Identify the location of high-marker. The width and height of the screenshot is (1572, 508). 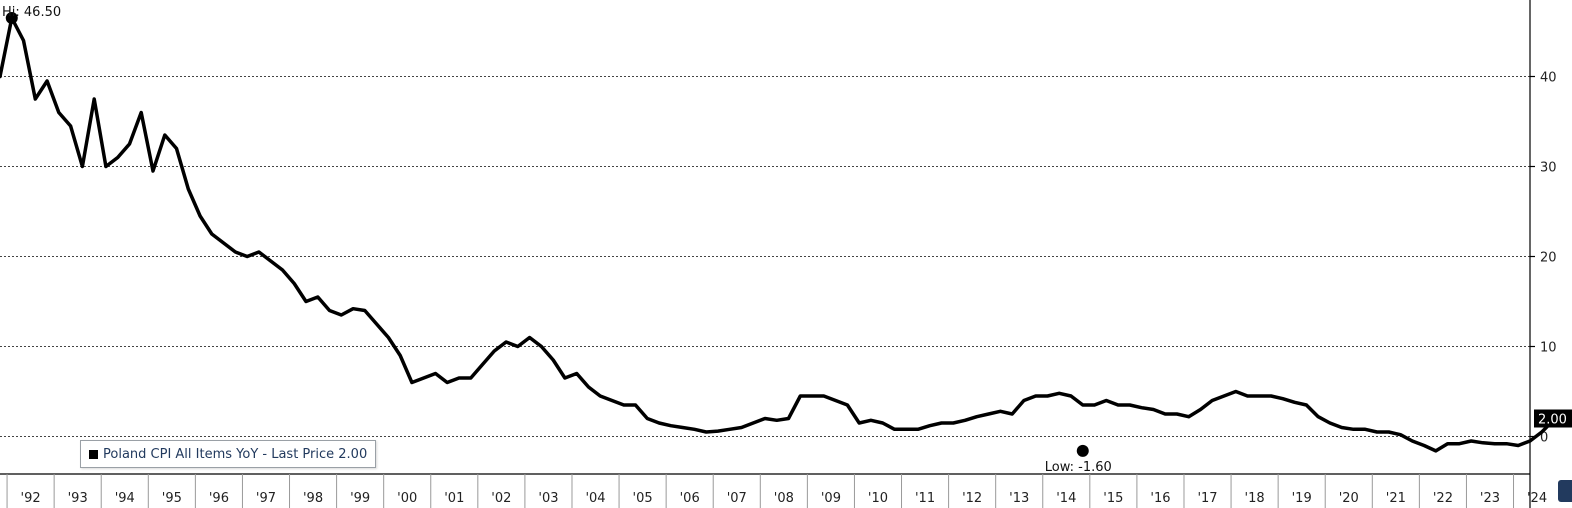
(11, 18).